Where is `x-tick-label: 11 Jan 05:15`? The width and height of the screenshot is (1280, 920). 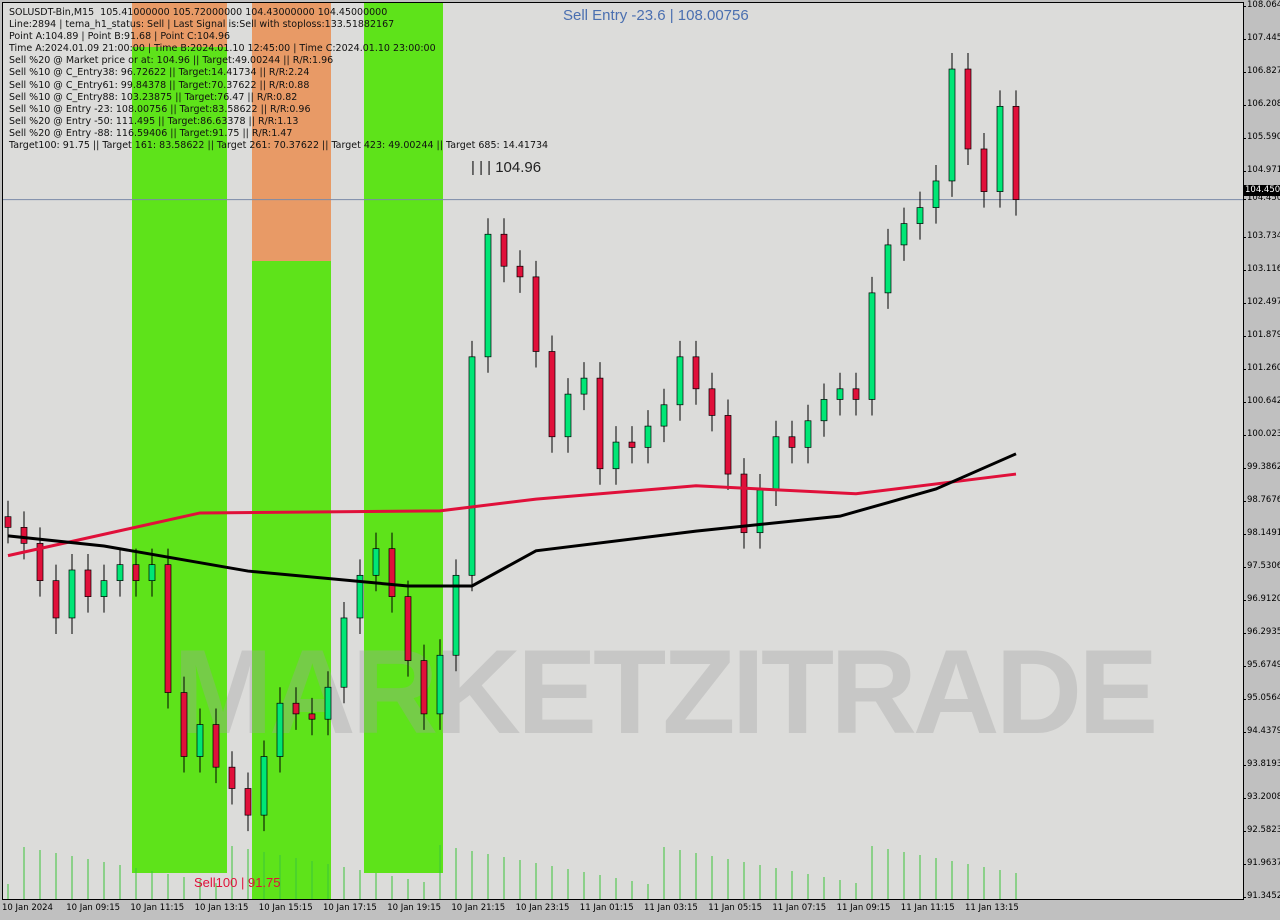 x-tick-label: 11 Jan 05:15 is located at coordinates (735, 908).